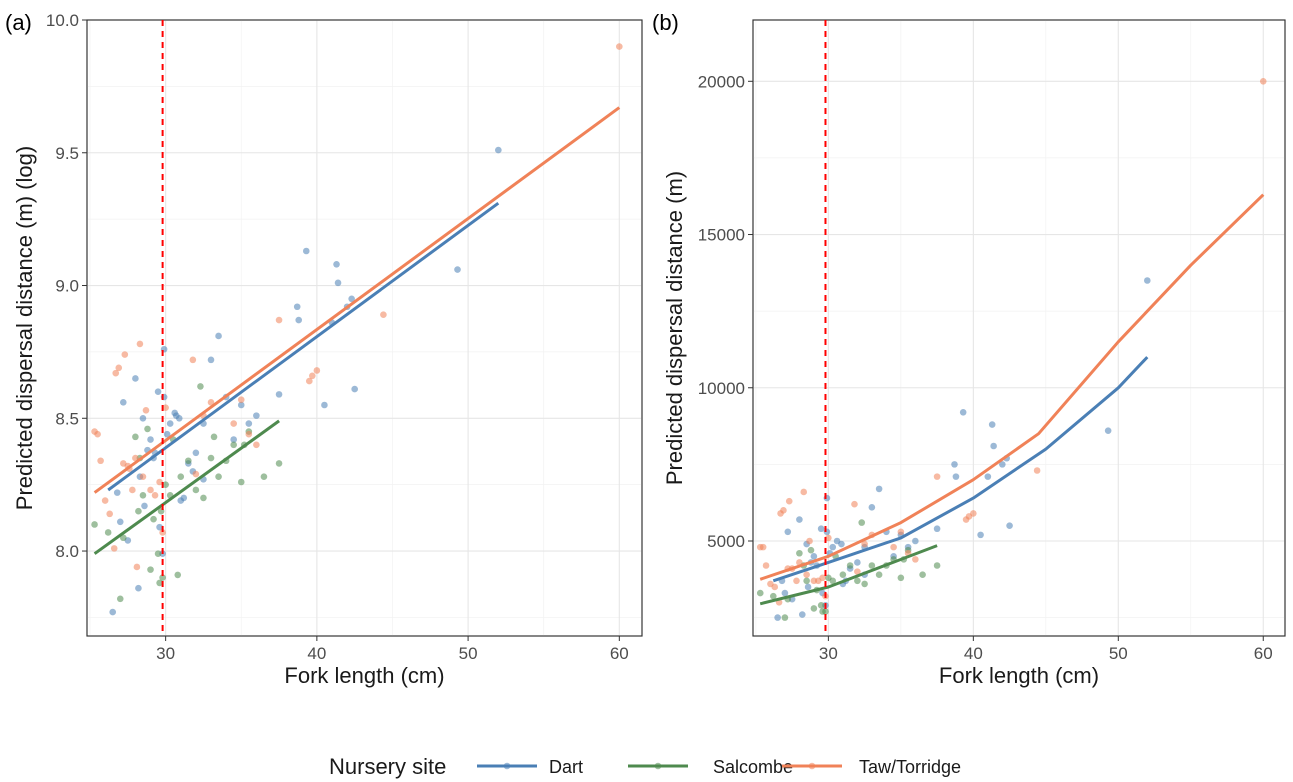 Image resolution: width=1293 pixels, height=782 pixels. I want to click on legend-key-point-dart, so click(507, 766).